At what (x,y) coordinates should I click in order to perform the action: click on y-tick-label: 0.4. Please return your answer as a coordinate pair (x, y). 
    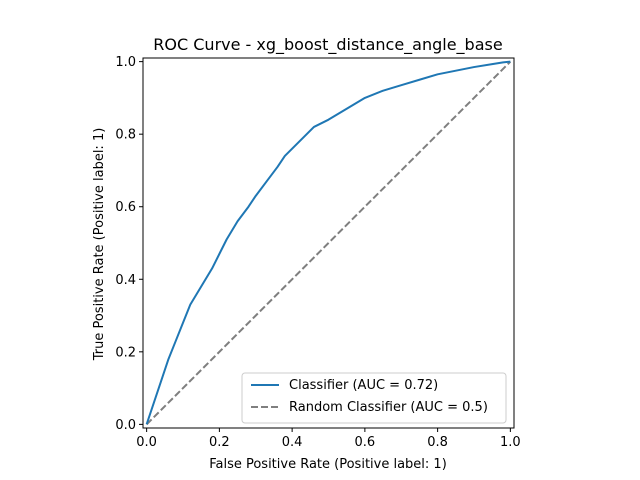
    Looking at the image, I should click on (125, 280).